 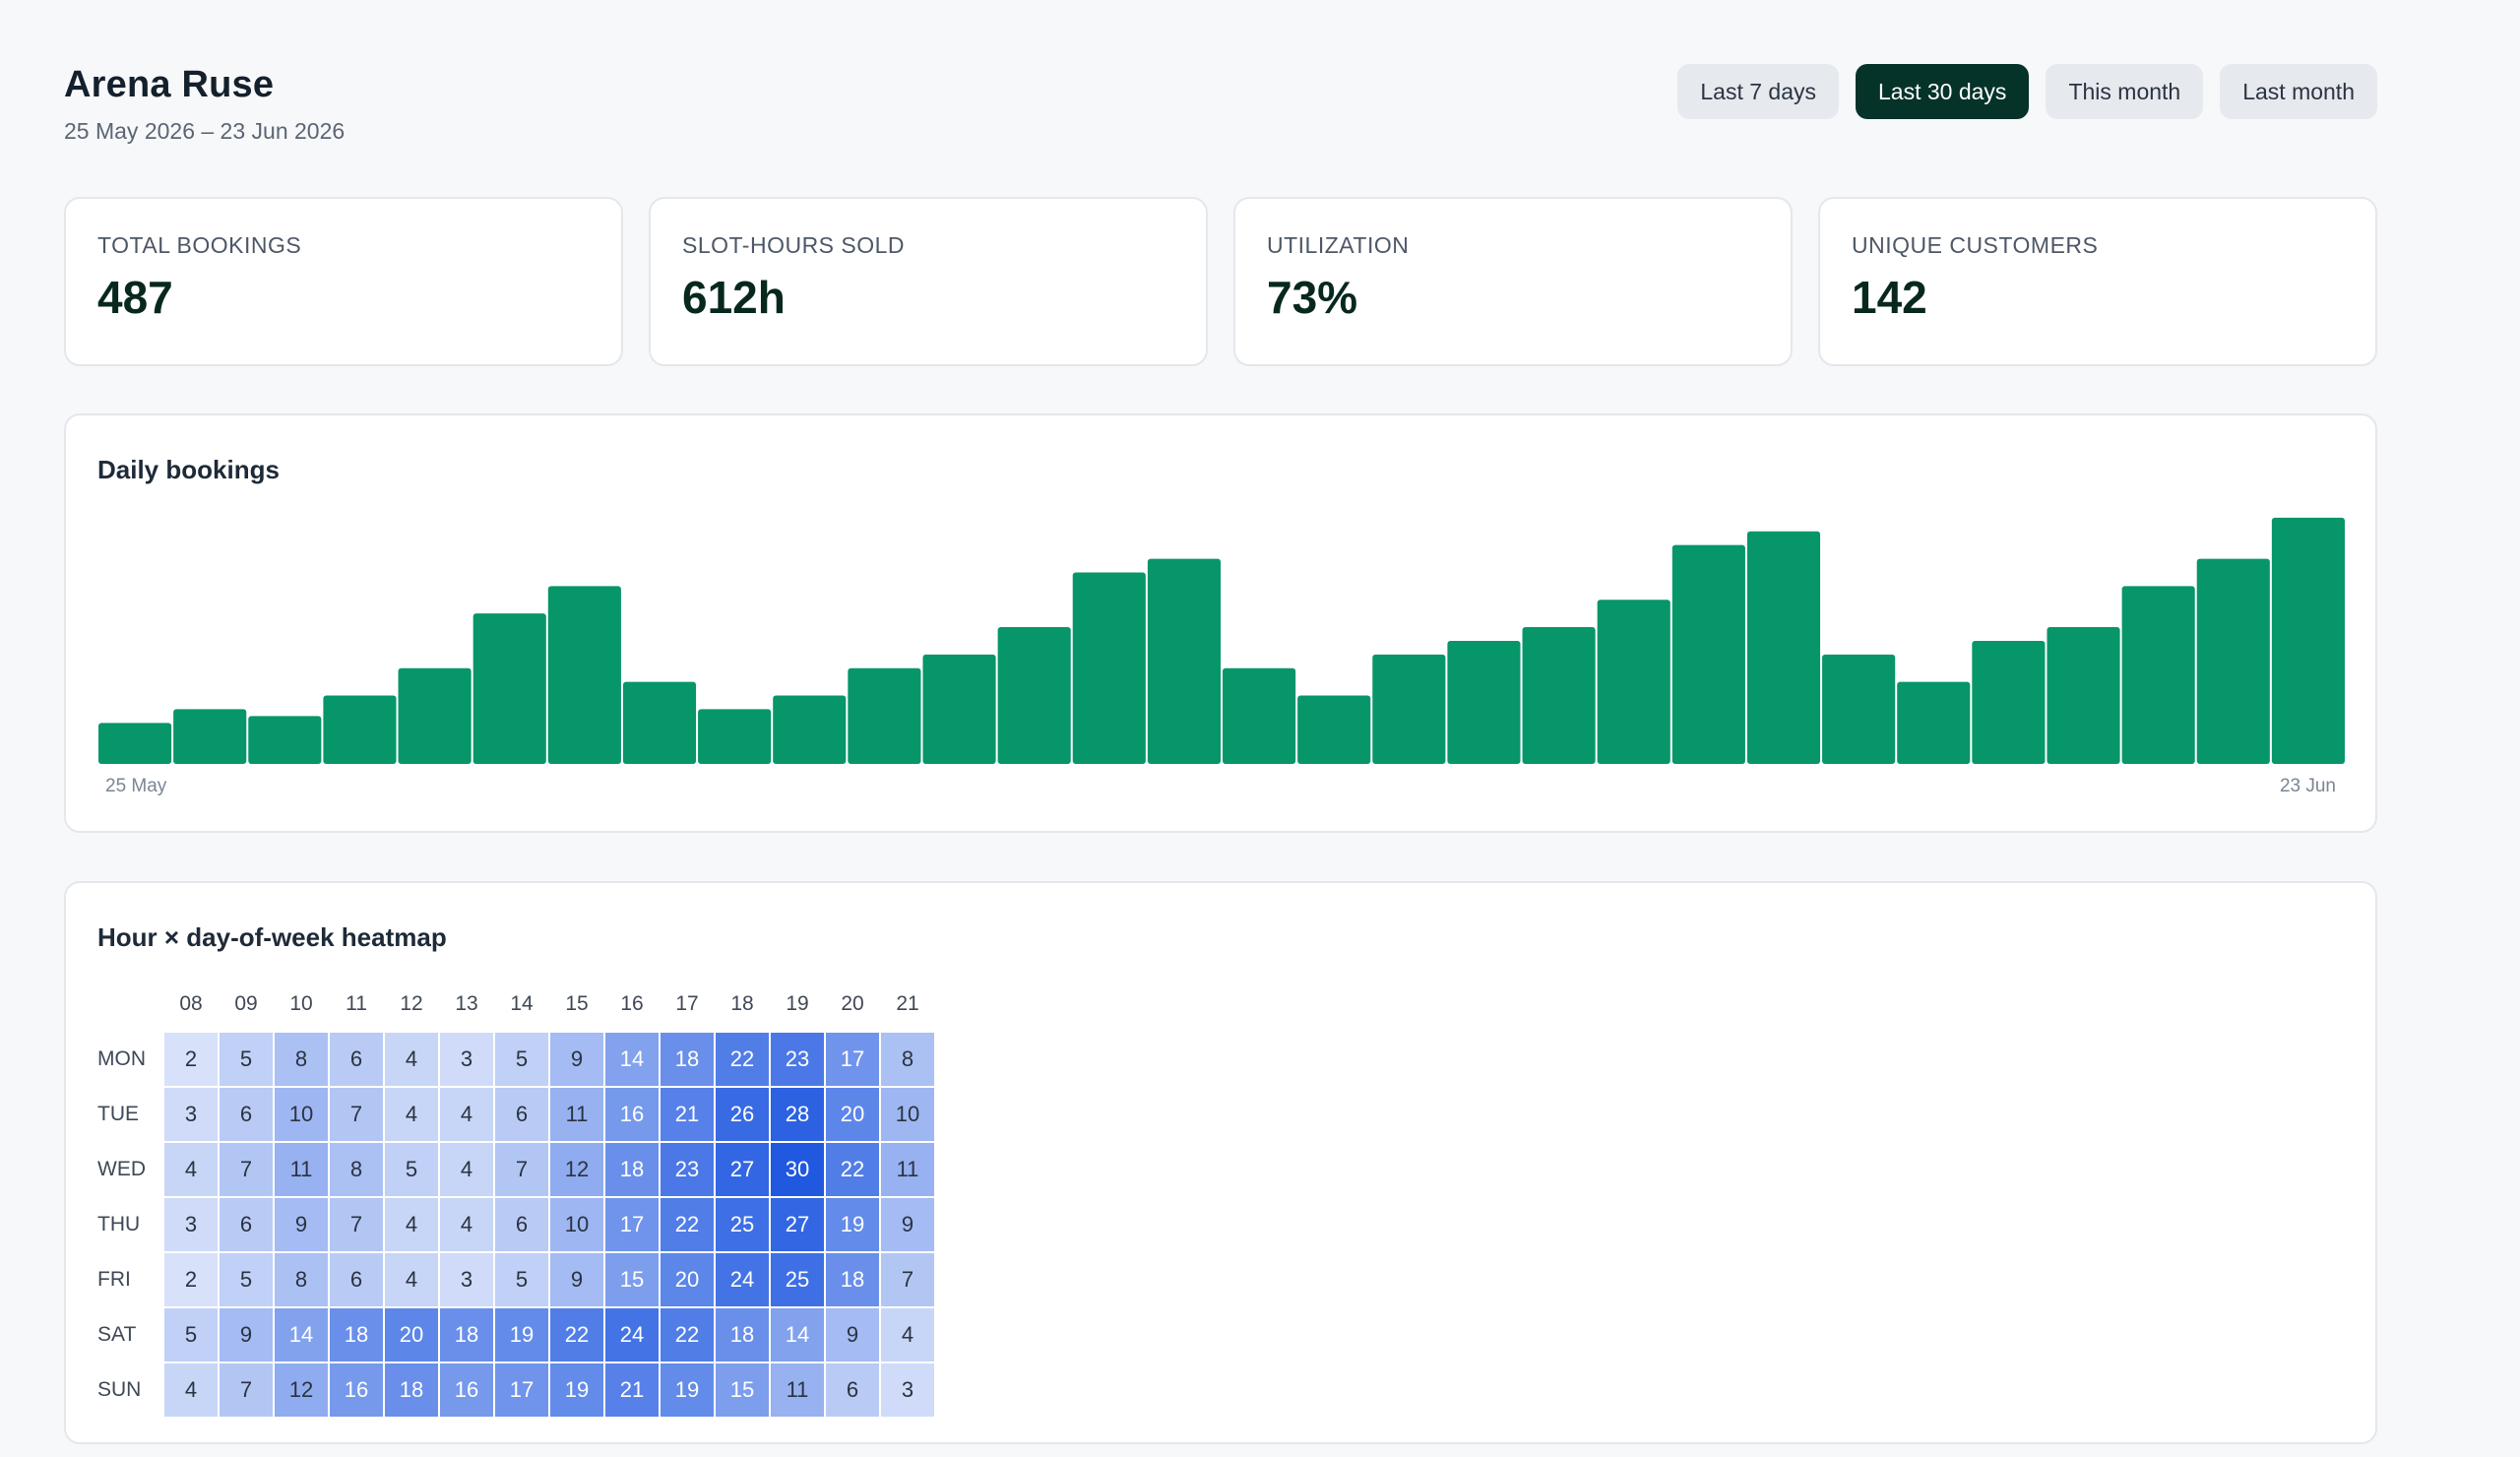 I want to click on heatmap-day-label: WED, so click(x=121, y=1169).